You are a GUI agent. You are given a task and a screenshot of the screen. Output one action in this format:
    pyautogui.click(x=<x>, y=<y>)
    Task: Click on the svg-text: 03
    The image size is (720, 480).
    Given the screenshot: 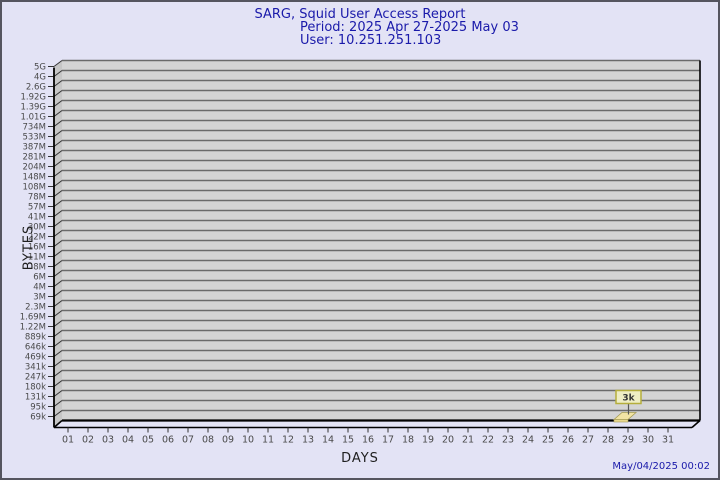 What is the action you would take?
    pyautogui.click(x=108, y=440)
    